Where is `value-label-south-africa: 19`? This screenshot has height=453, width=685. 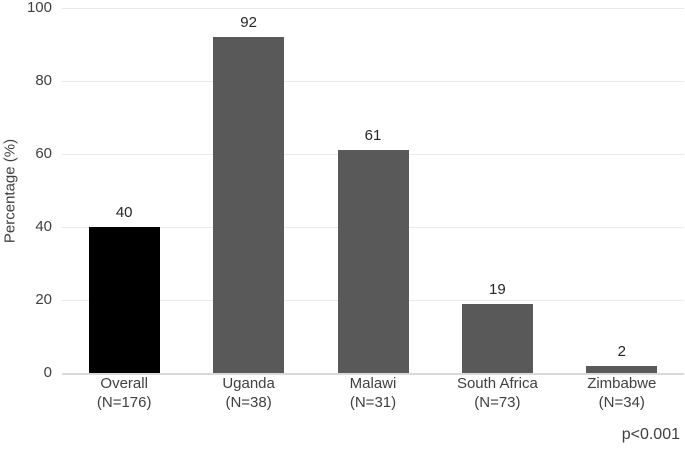
value-label-south-africa: 19 is located at coordinates (497, 289).